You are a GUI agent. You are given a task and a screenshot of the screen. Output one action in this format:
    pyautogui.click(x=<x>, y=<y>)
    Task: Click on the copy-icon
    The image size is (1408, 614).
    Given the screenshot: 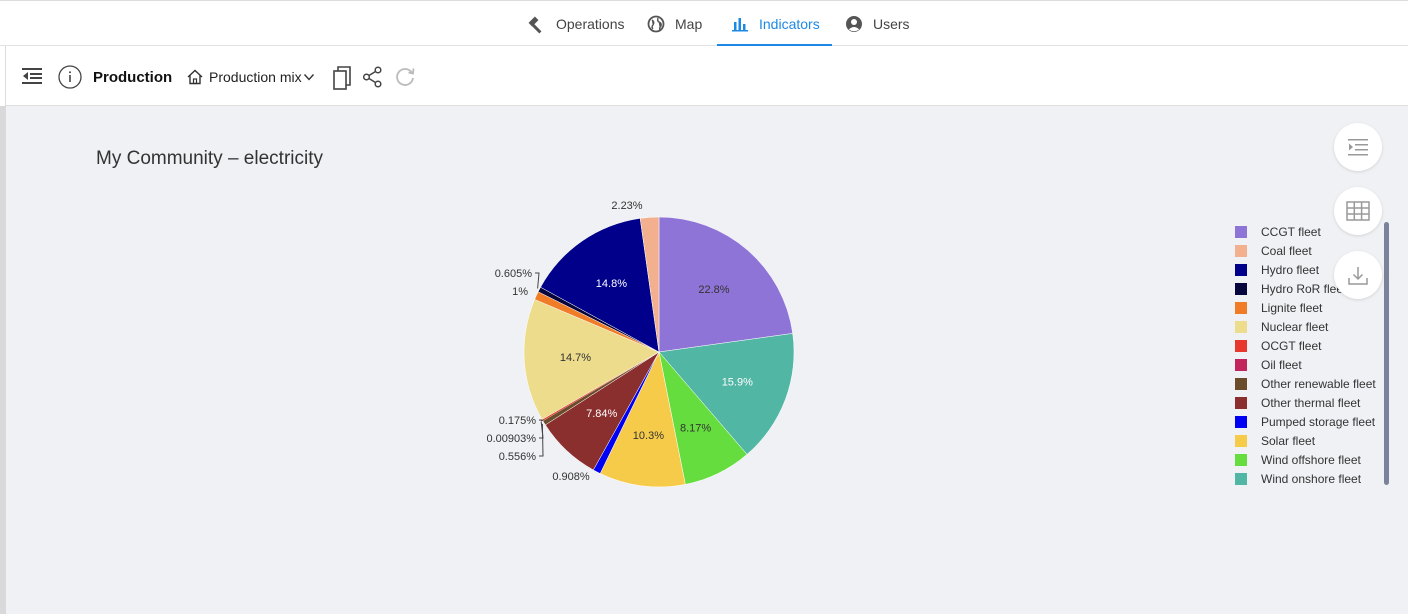 What is the action you would take?
    pyautogui.click(x=342, y=78)
    